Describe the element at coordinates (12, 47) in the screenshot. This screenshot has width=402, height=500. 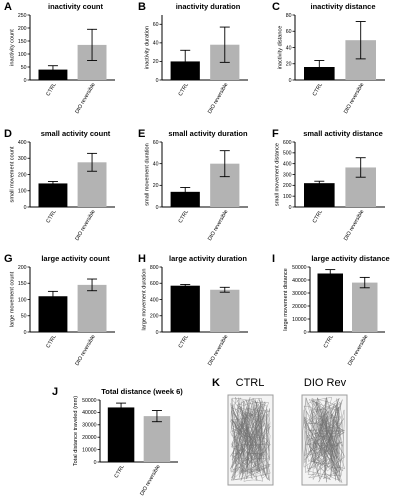
I see `y-axis-label: inactivity count` at that location.